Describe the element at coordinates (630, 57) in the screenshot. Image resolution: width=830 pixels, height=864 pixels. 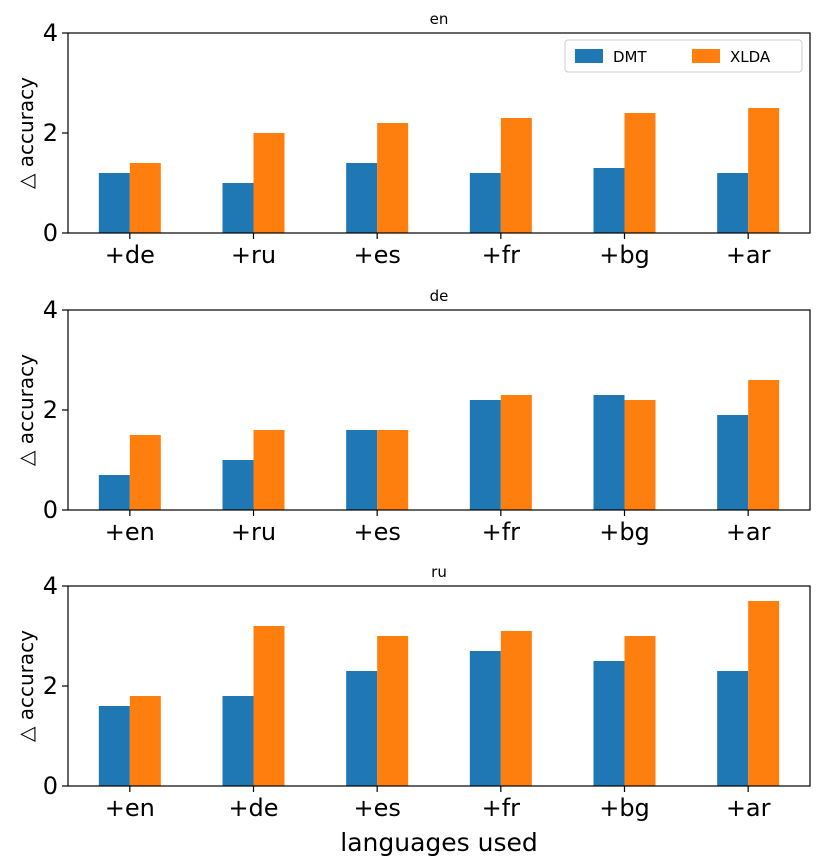
I see `legend-label-dmt: DMT` at that location.